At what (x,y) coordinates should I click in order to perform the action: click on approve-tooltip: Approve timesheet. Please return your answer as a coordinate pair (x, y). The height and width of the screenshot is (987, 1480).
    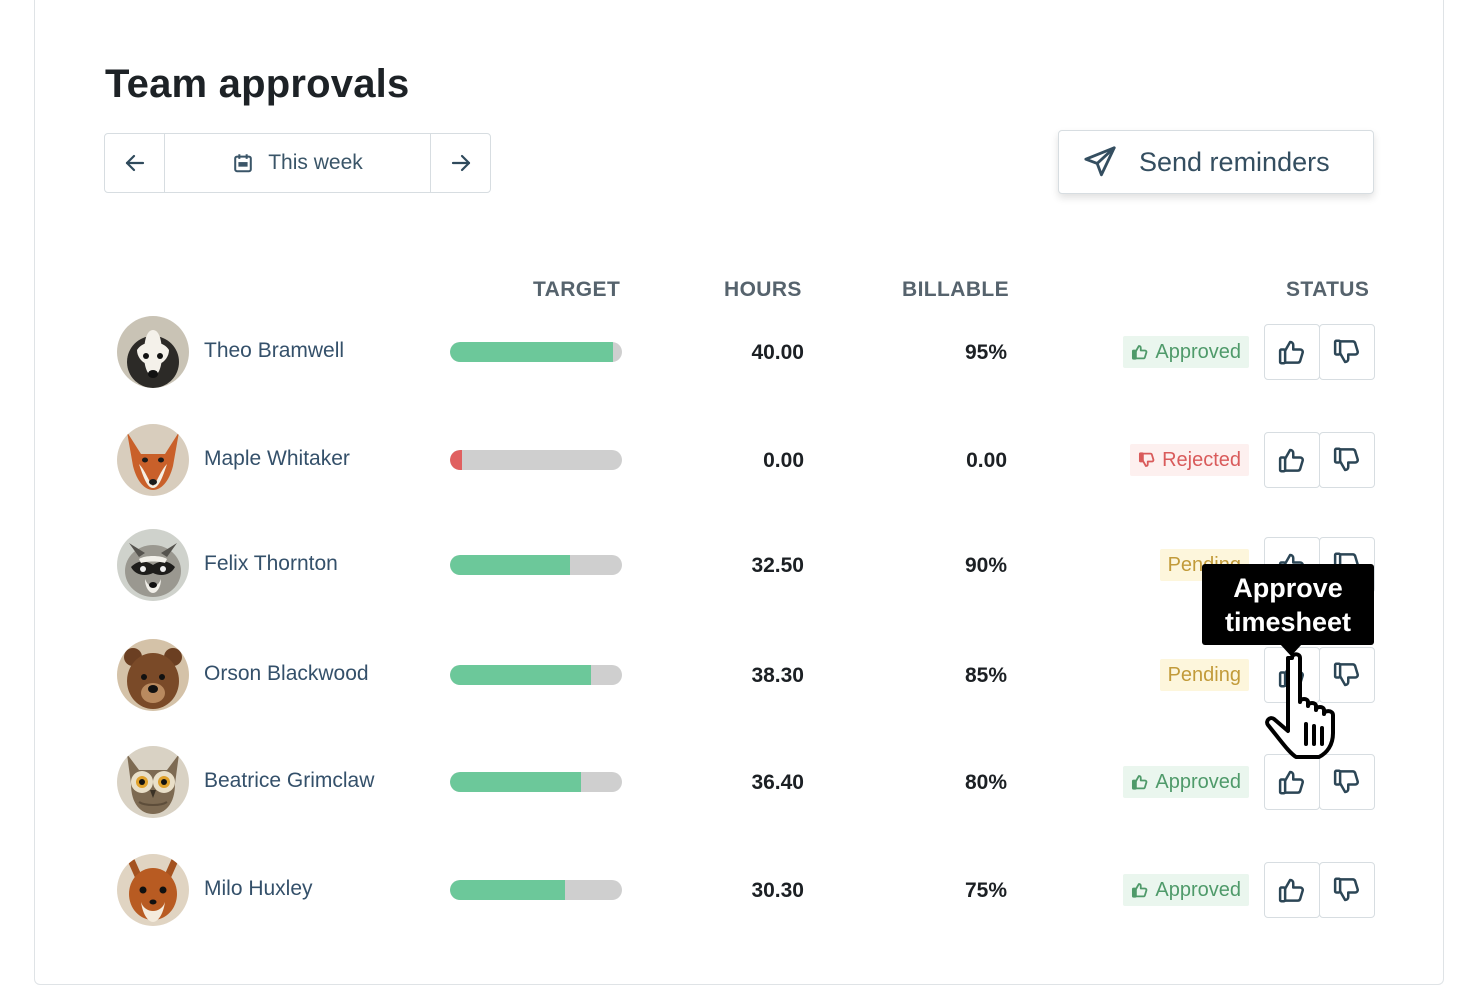
    Looking at the image, I should click on (1288, 610).